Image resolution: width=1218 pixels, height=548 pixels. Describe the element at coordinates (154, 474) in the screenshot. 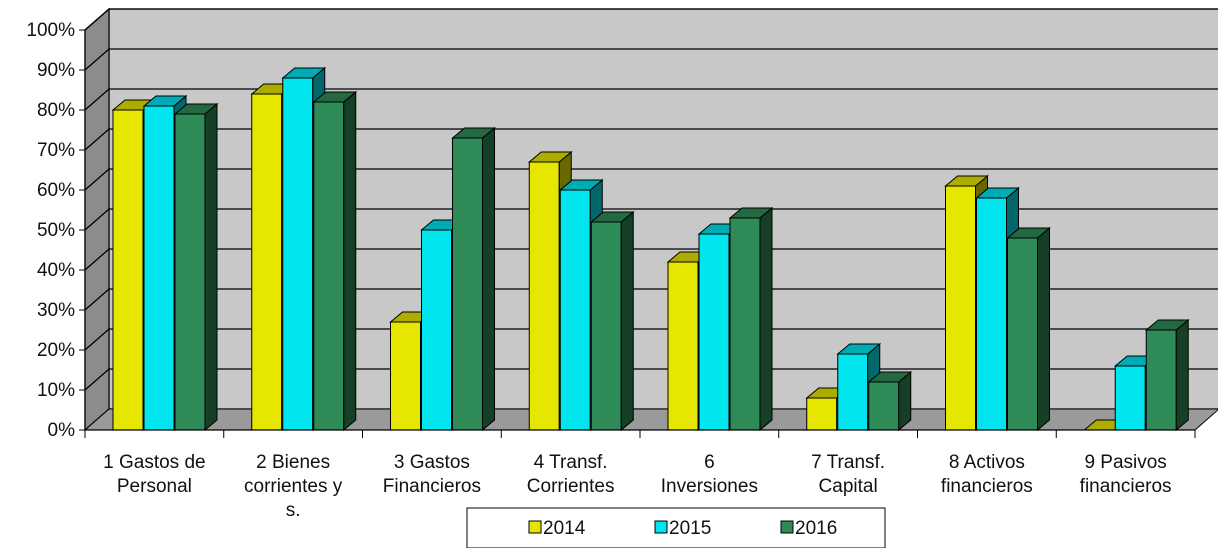

I see `x-tick-label: 1 Gastos de Personal` at that location.